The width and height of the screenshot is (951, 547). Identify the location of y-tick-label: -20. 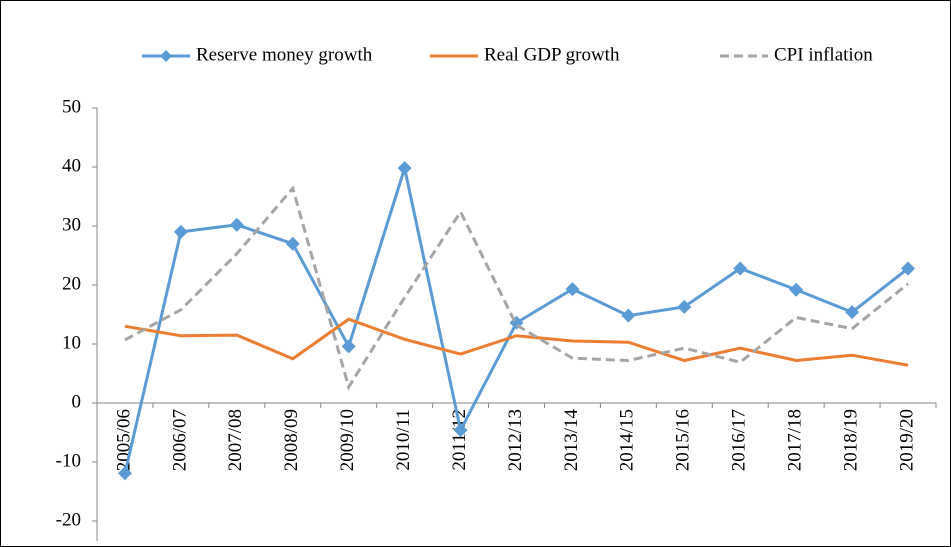
(68, 519).